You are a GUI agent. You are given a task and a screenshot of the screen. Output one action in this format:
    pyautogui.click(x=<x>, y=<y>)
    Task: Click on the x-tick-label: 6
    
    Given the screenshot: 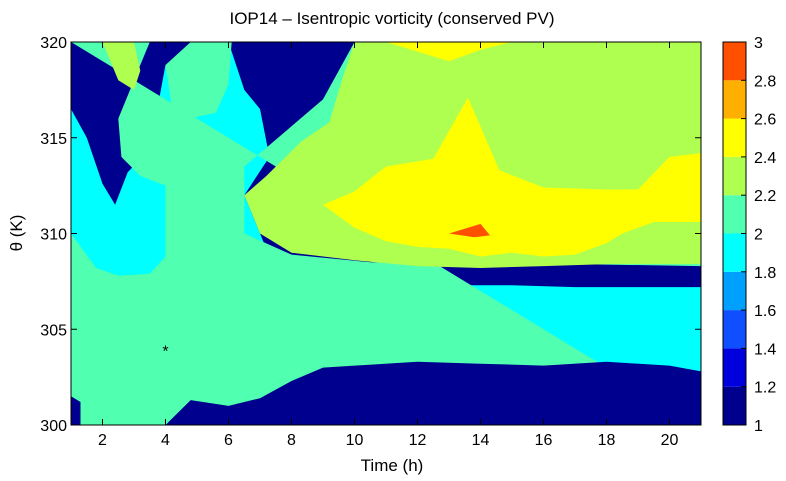 What is the action you would take?
    pyautogui.click(x=228, y=440)
    